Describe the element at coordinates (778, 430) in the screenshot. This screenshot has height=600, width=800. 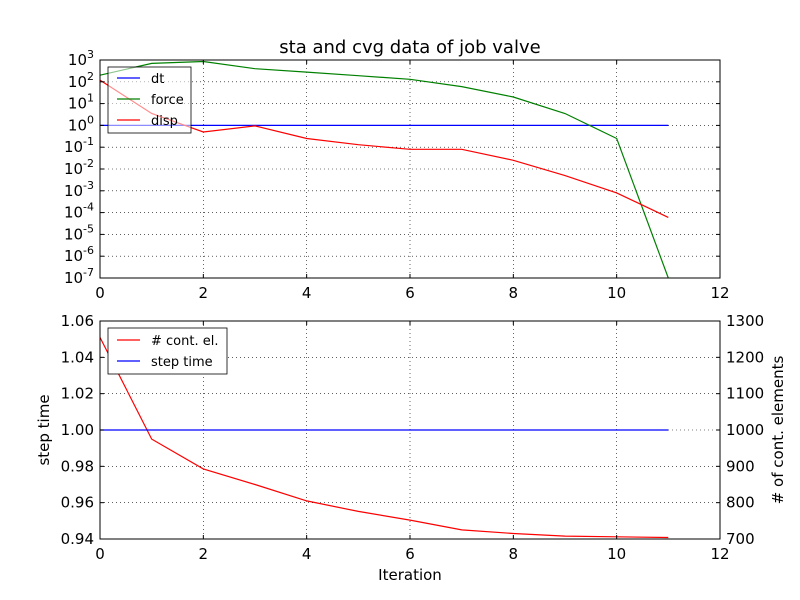
I see `y2-axis-label: # of cont. elements` at that location.